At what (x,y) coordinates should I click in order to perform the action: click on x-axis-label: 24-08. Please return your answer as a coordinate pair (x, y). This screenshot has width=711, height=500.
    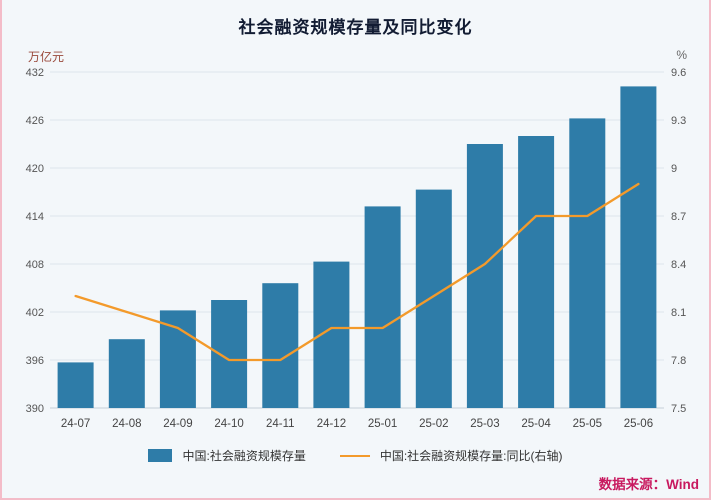
    Looking at the image, I should click on (126, 424).